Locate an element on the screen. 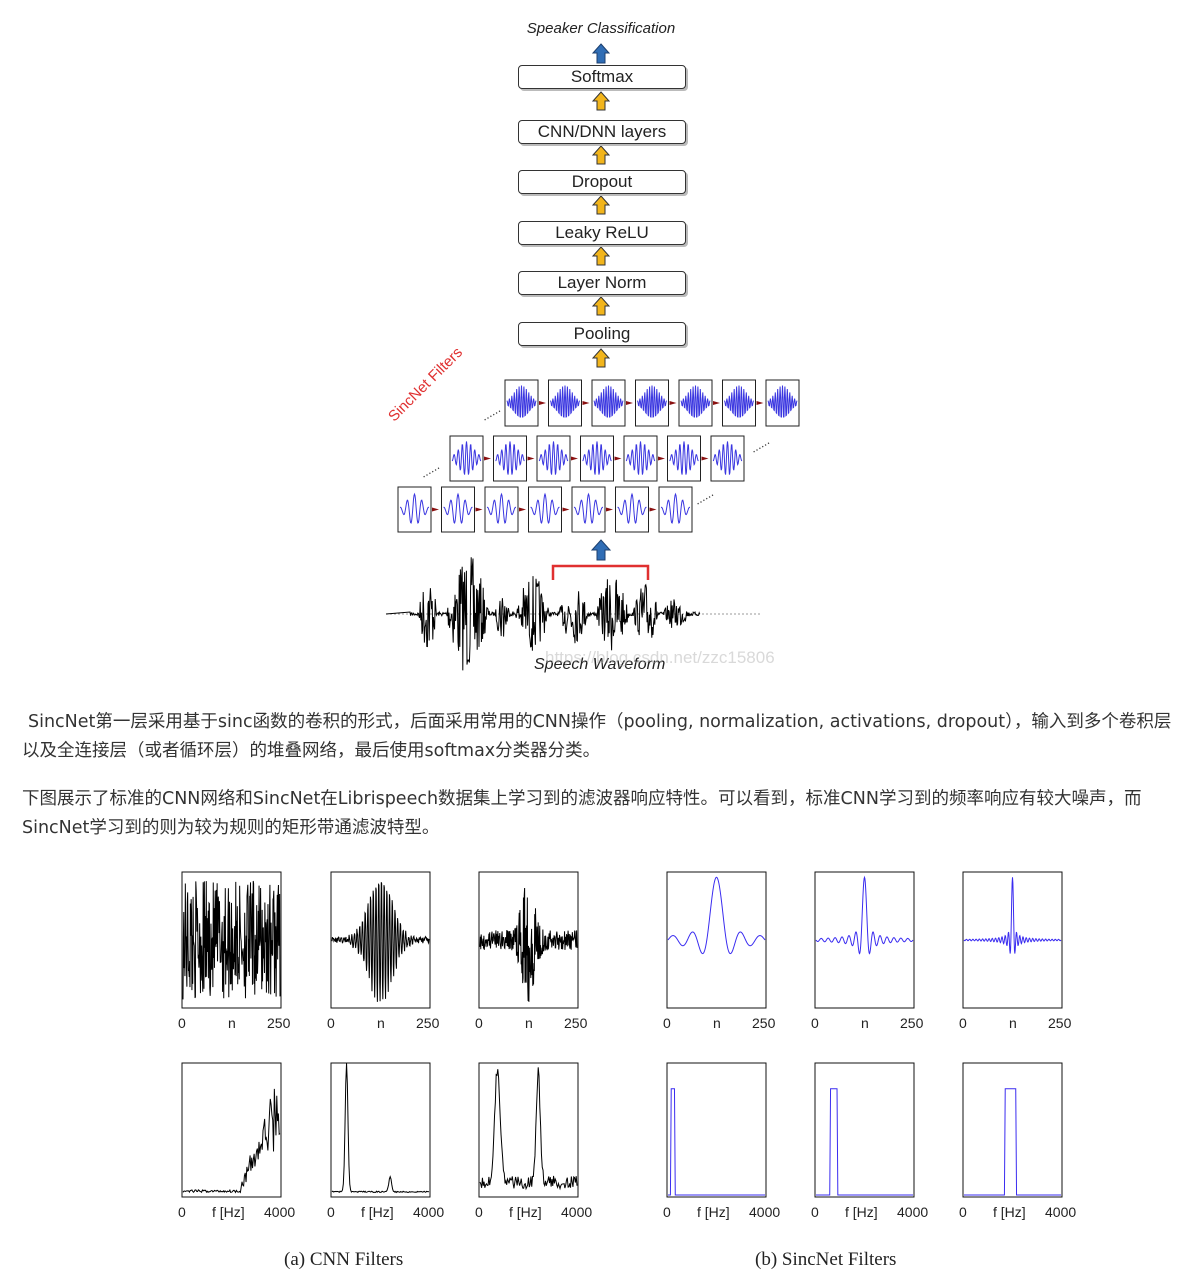 The image size is (1199, 1272). sincnet-filter-rows is located at coordinates (598, 456).